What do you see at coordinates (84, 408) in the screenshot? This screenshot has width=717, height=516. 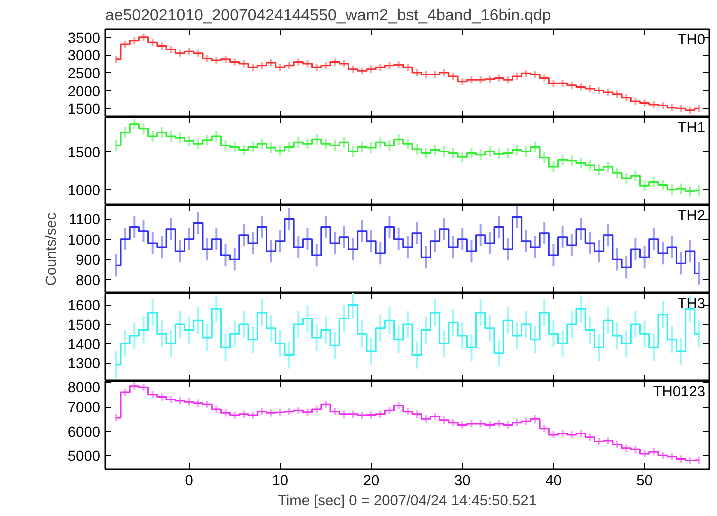 I see `y-tick-label: 7000` at bounding box center [84, 408].